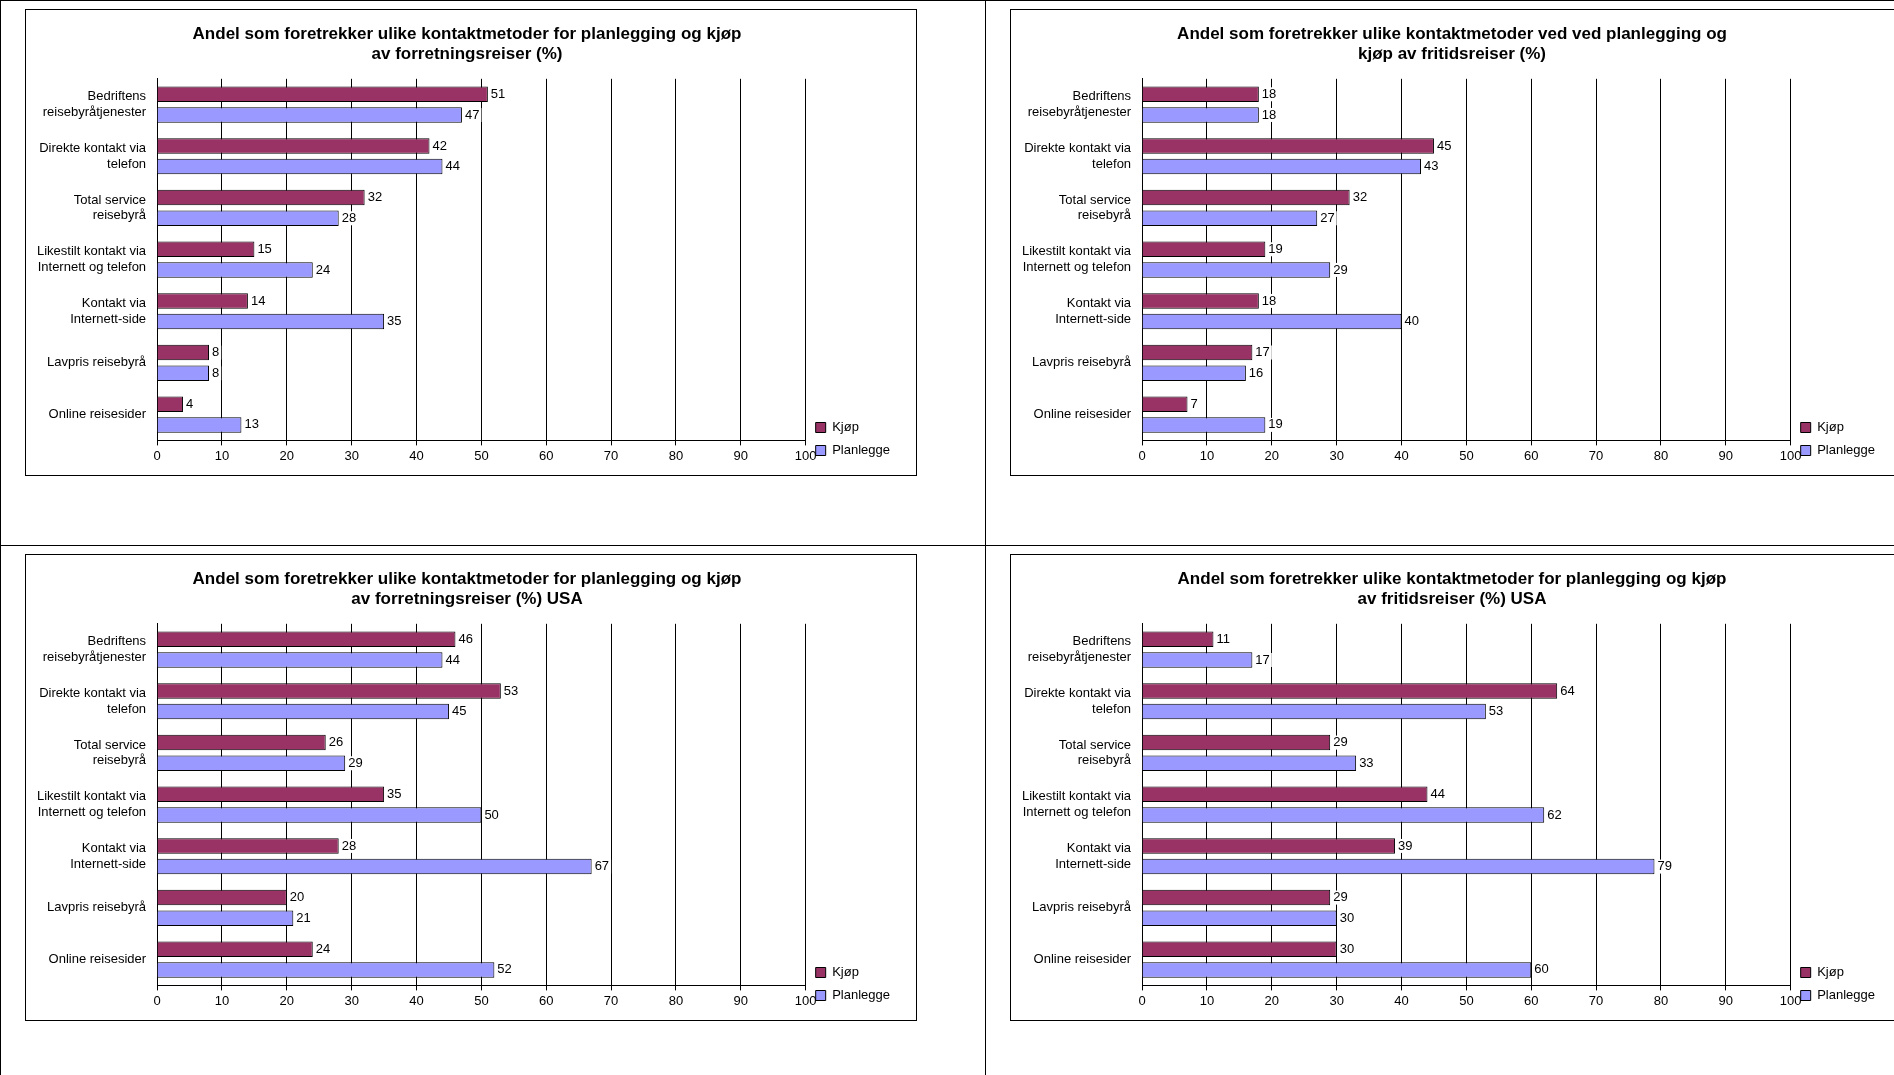 This screenshot has height=1075, width=1894. What do you see at coordinates (472, 114) in the screenshot?
I see `data-label: 47` at bounding box center [472, 114].